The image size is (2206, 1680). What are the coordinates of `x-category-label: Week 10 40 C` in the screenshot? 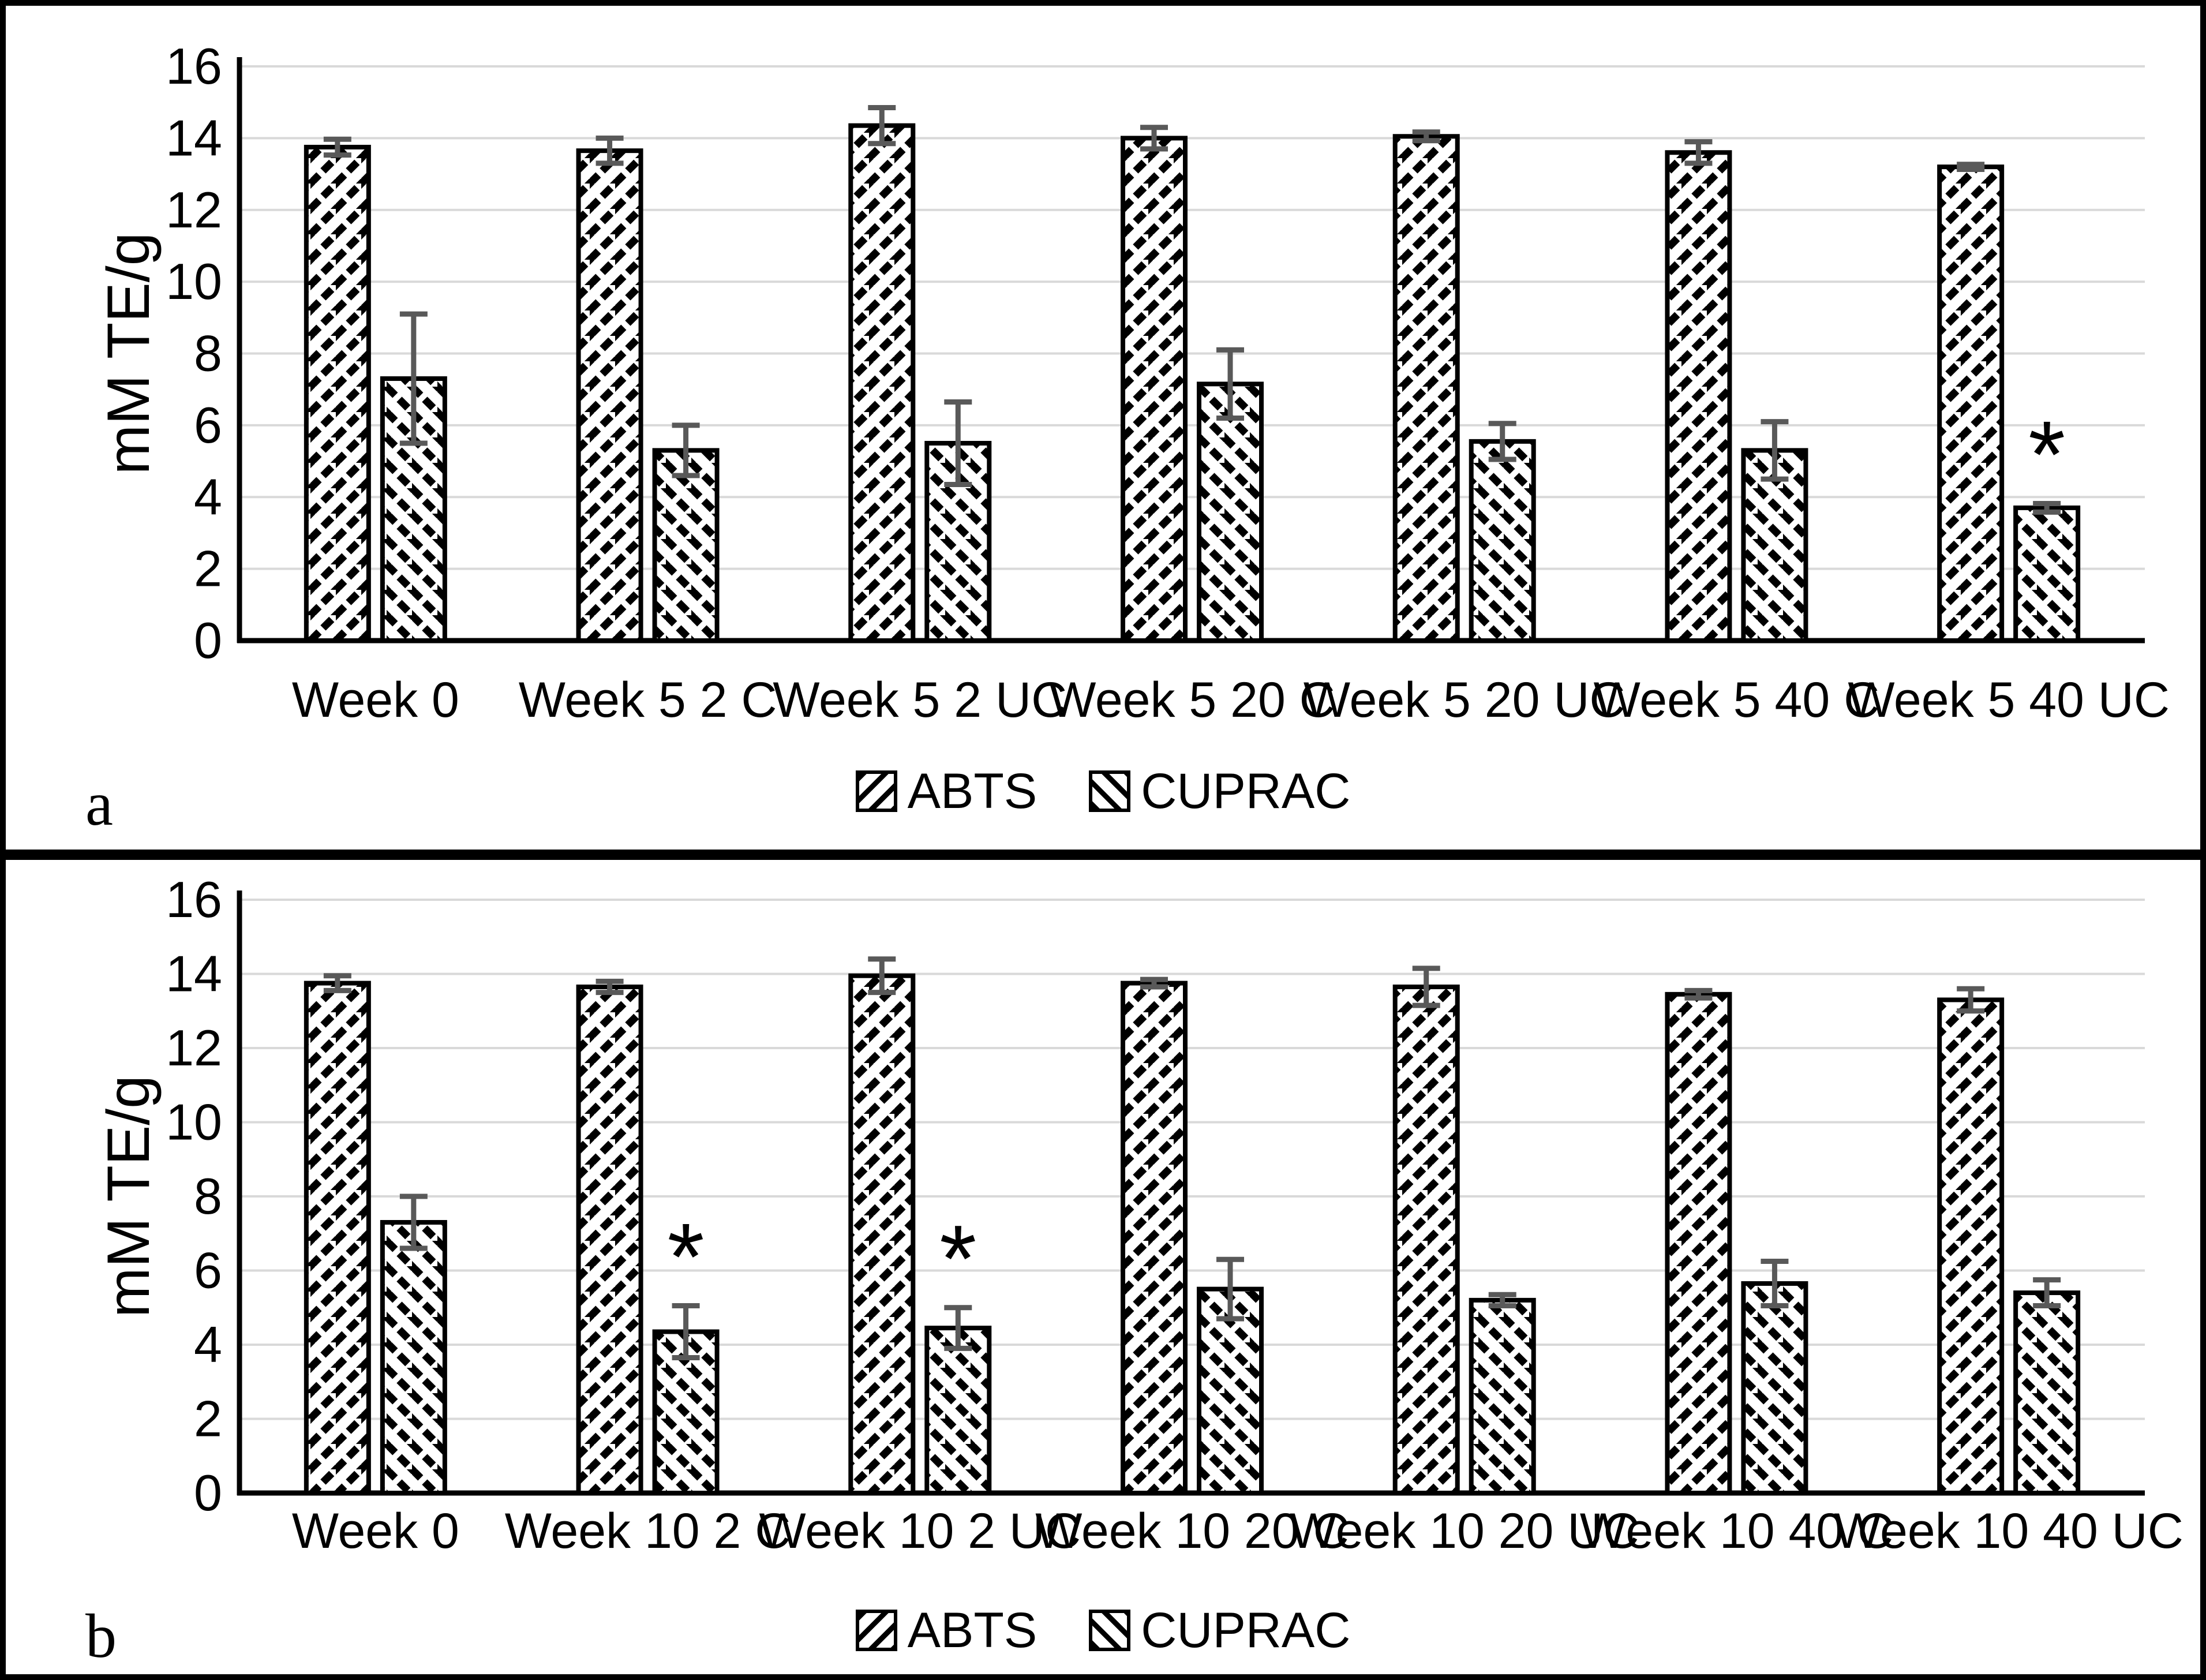 It's located at (1736, 1531).